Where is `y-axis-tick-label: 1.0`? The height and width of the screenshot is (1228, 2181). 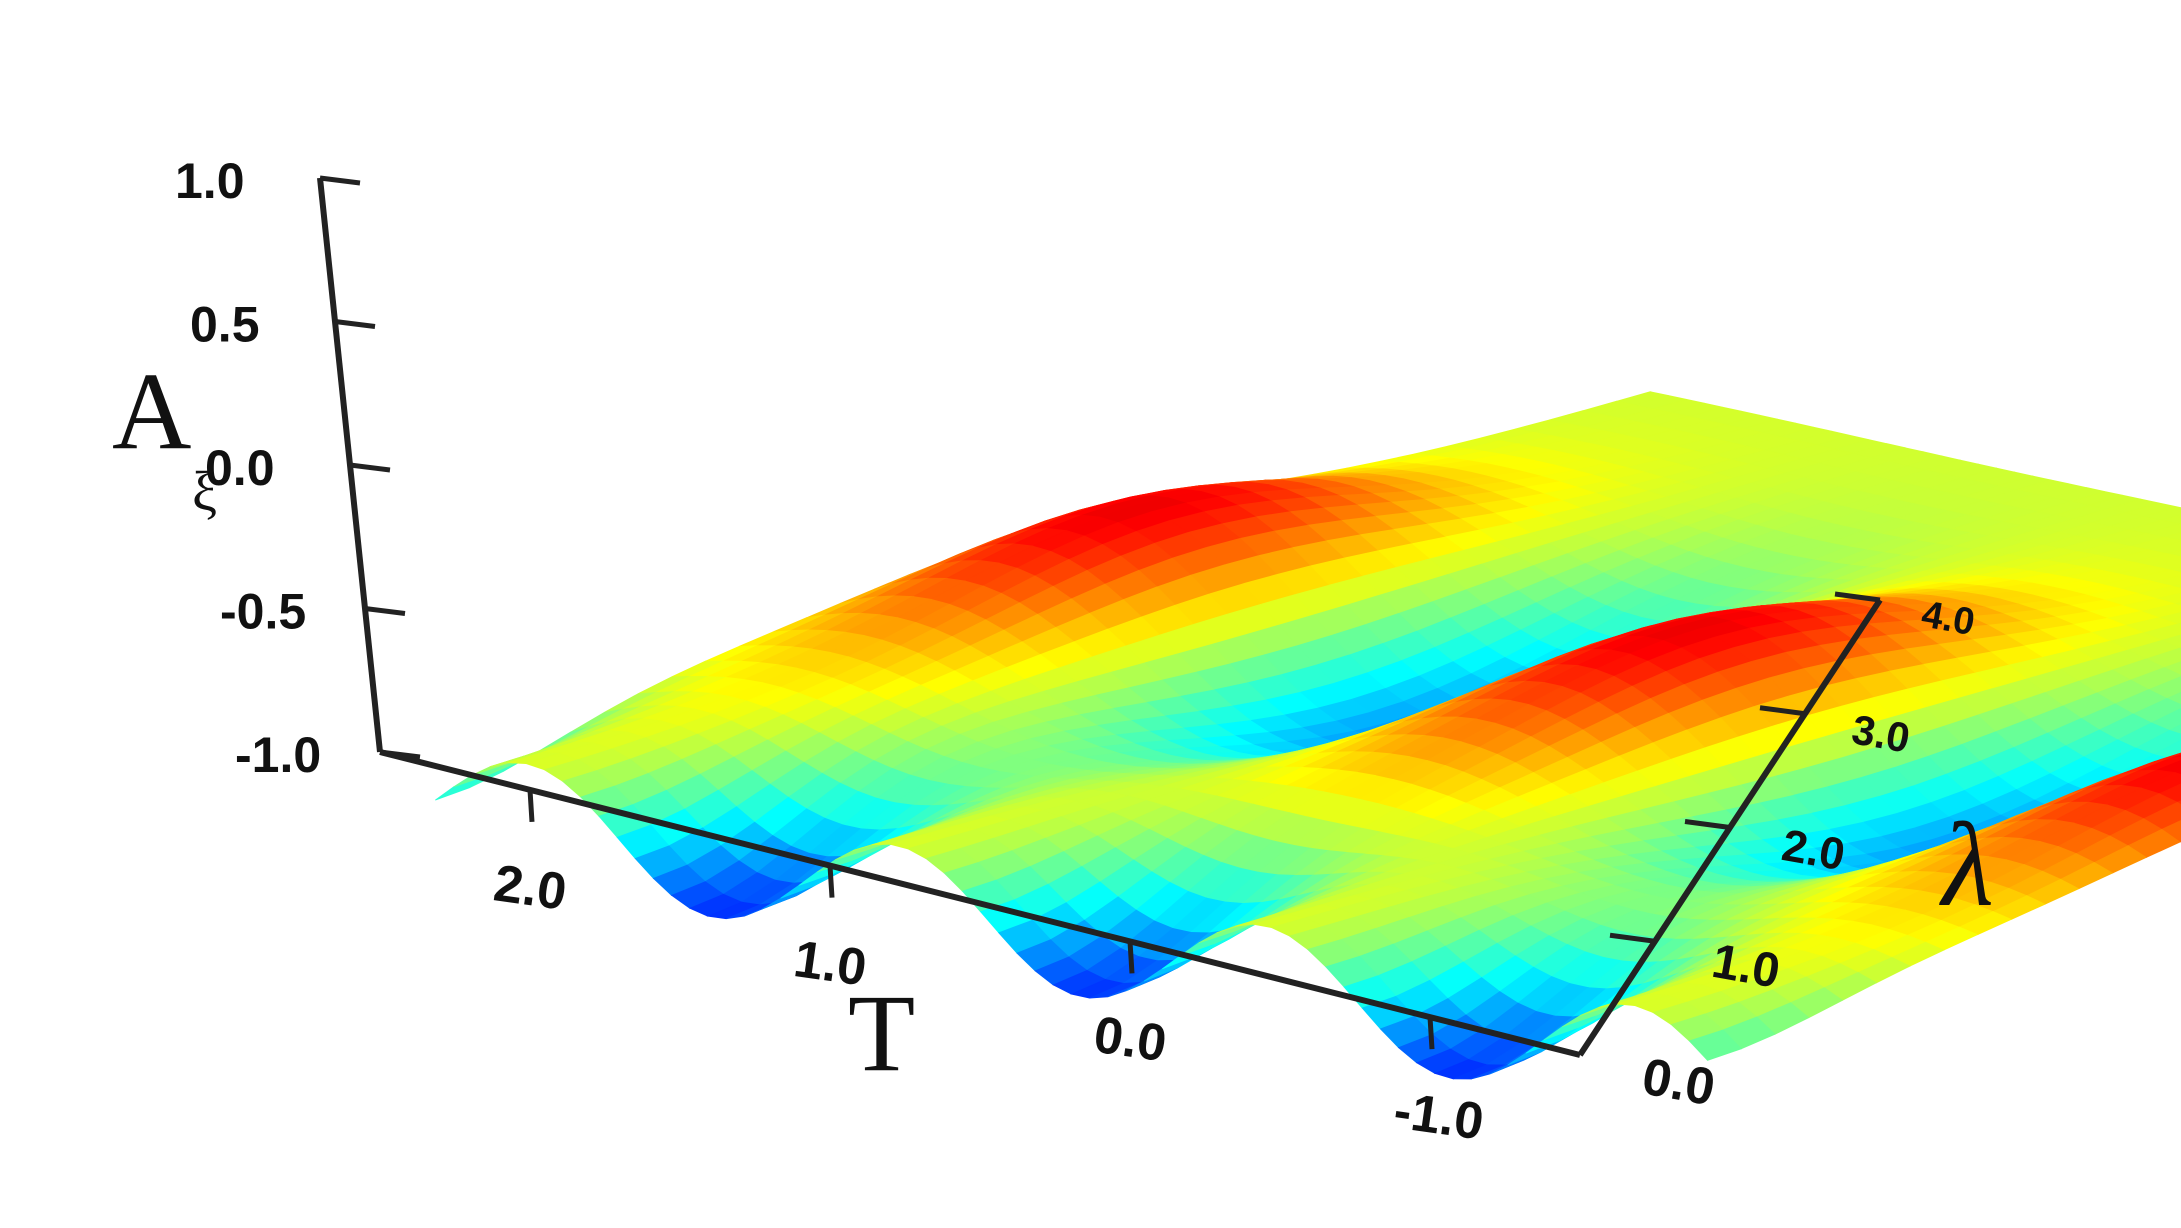 y-axis-tick-label: 1.0 is located at coordinates (1746, 966).